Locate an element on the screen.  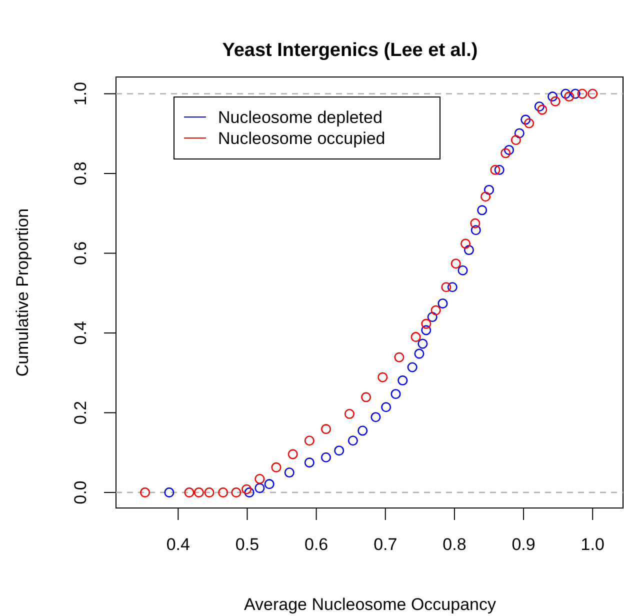
y-tick-label: 0.6 is located at coordinates (80, 253).